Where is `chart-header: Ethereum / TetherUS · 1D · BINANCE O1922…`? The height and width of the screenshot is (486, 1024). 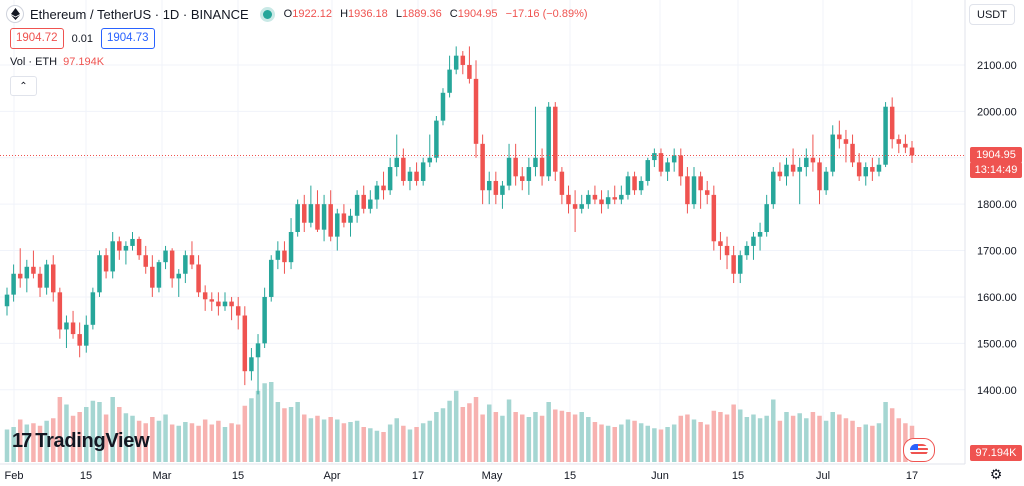
chart-header: Ethereum / TetherUS · 1D · BINANCE O1922… is located at coordinates (299, 14).